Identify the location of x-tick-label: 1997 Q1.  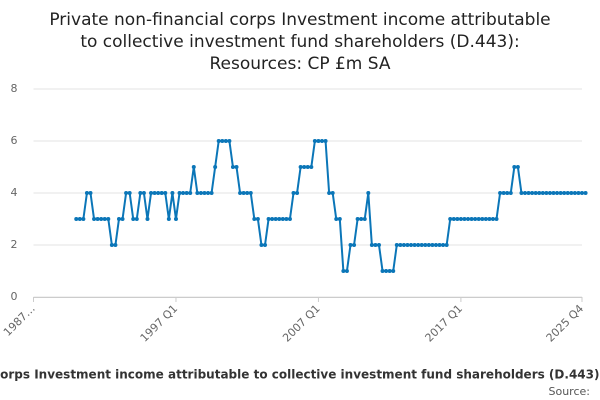
(159, 323).